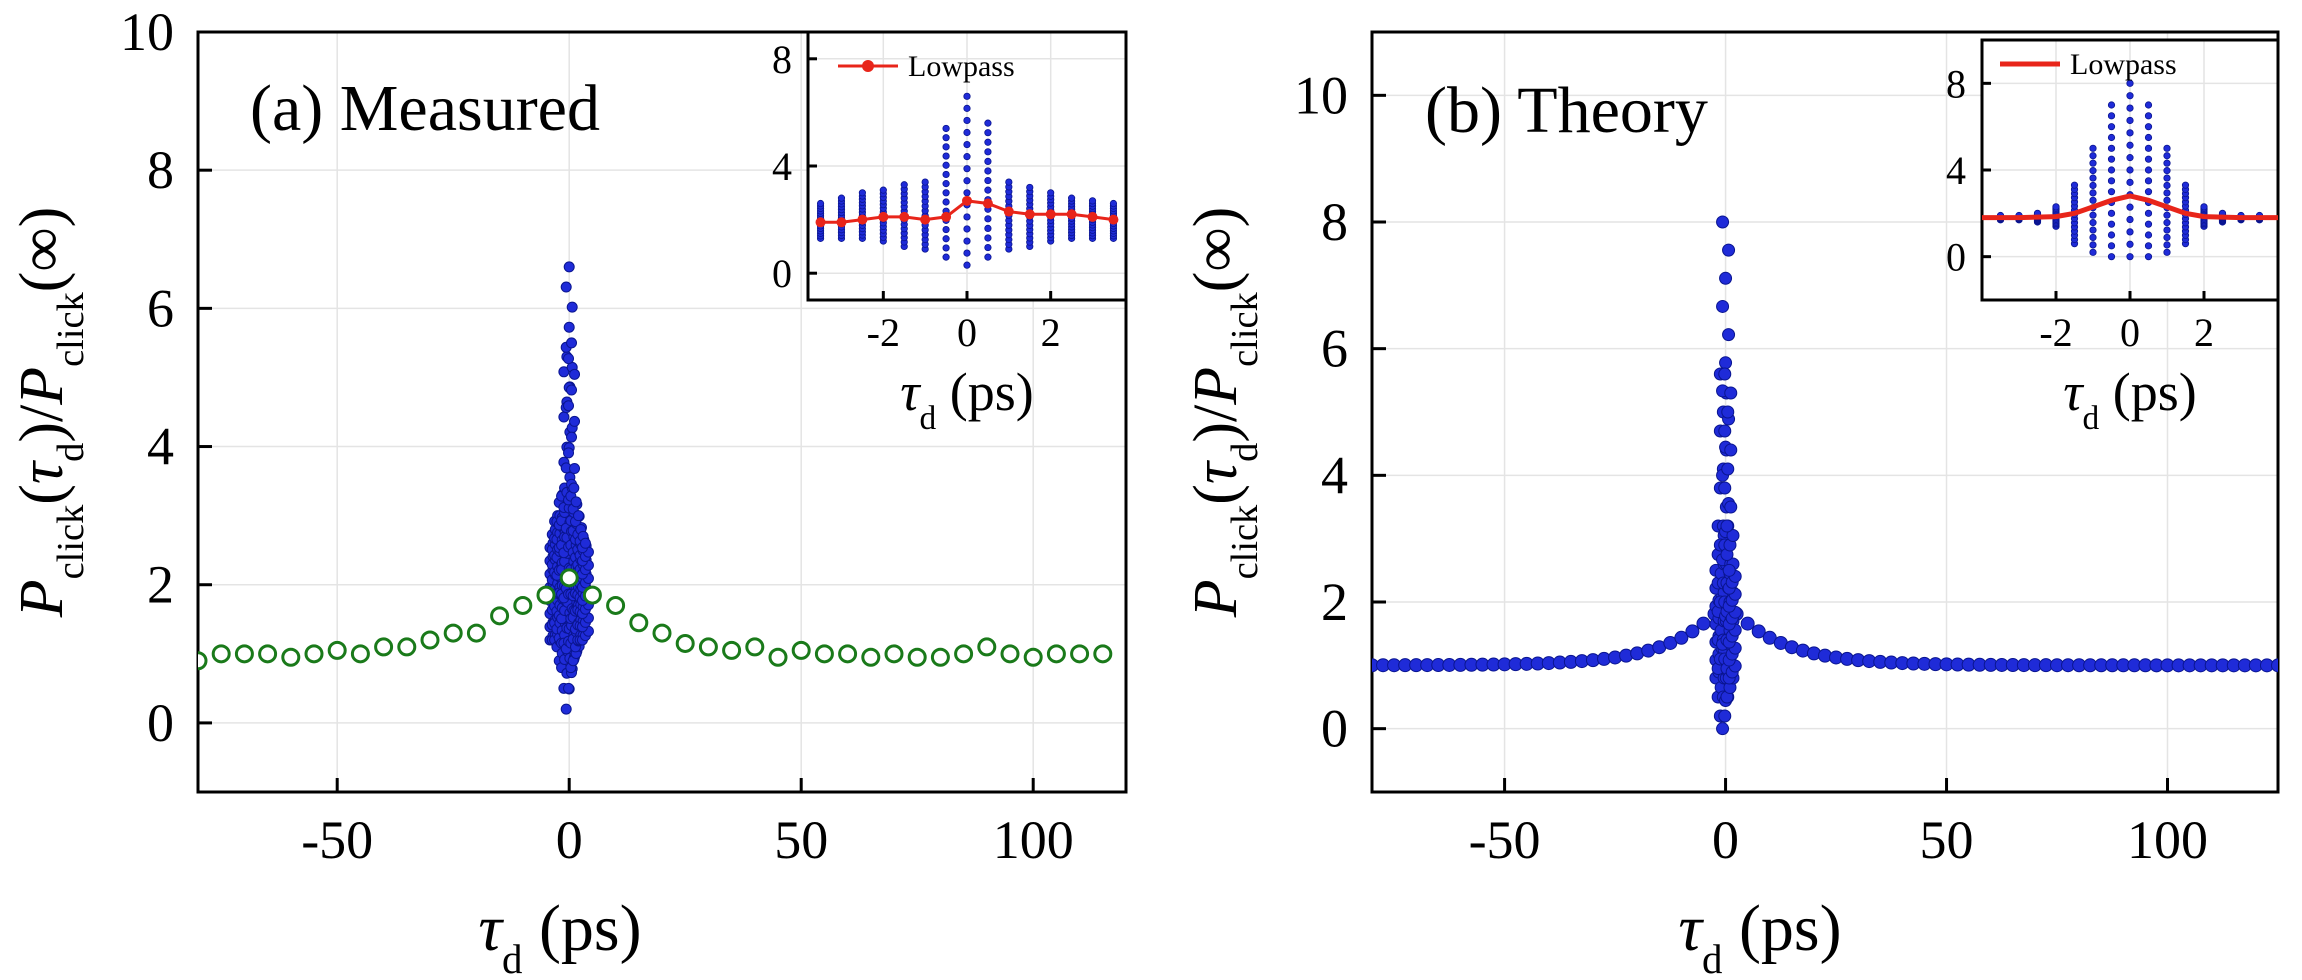  Describe the element at coordinates (2167, 840) in the screenshot. I see `panel-b-x-tick-label: 100` at that location.